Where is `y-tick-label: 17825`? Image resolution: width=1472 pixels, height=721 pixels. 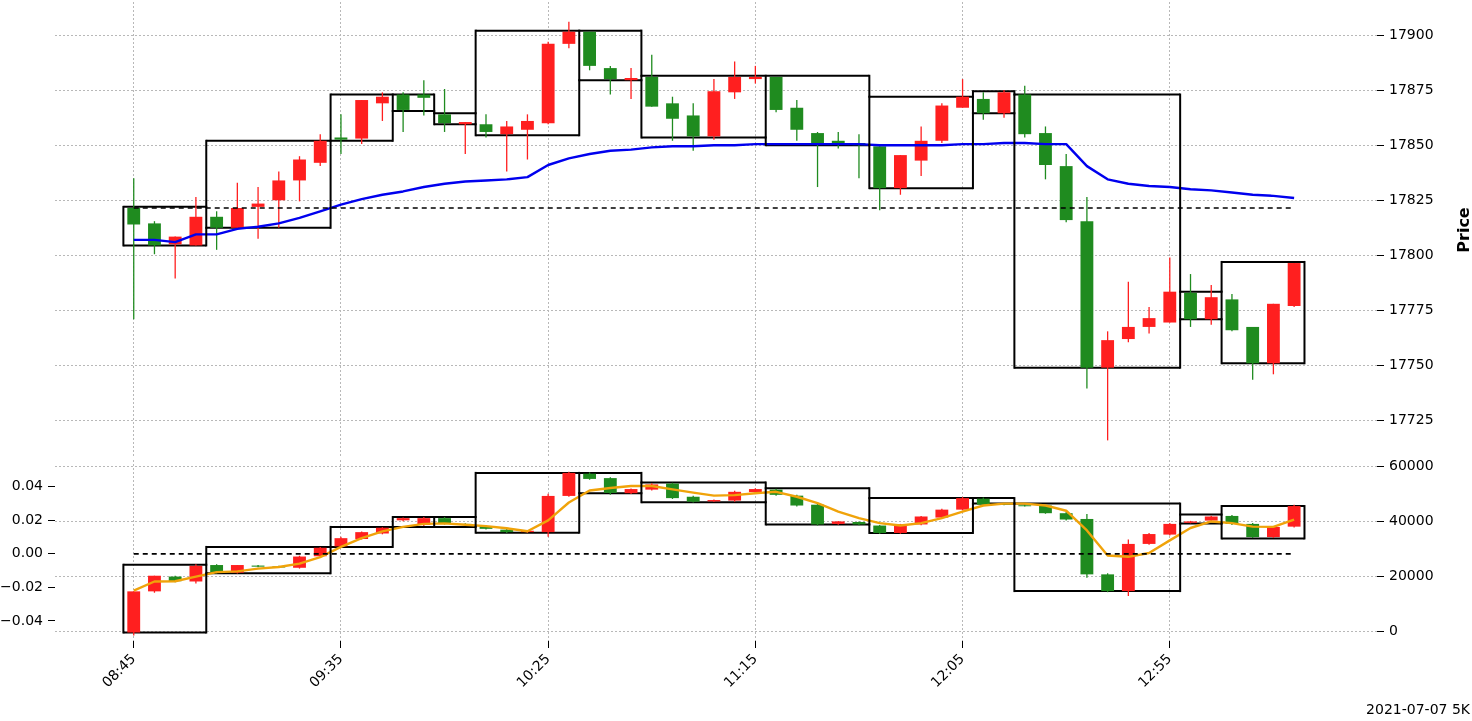 y-tick-label: 17825 is located at coordinates (1411, 198).